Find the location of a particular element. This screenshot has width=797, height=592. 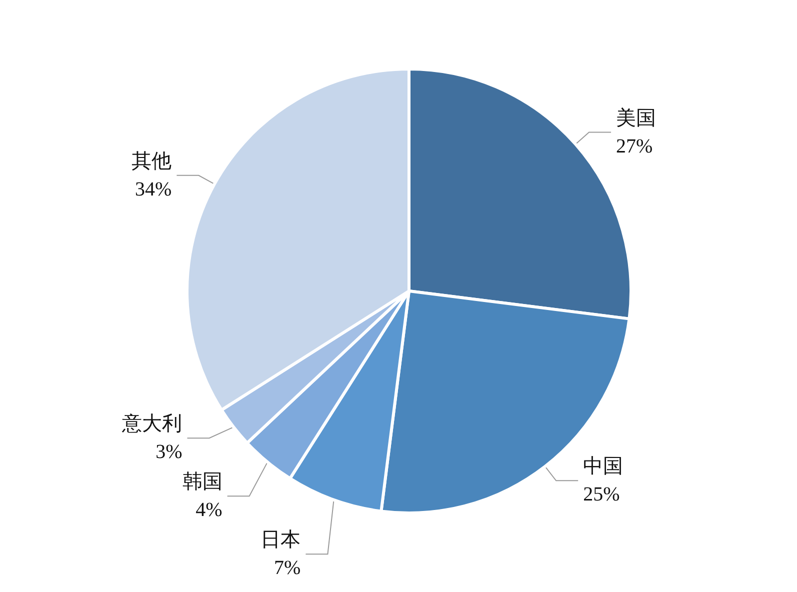

slice-label: 意大利 is located at coordinates (151, 424).